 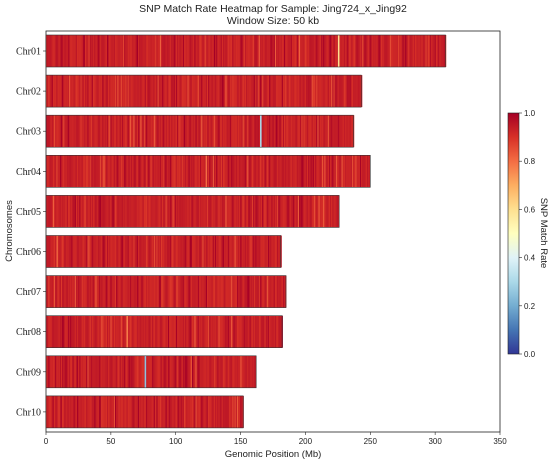 I want to click on chart-subtitle: Window Size: 50 kb, so click(x=273, y=21).